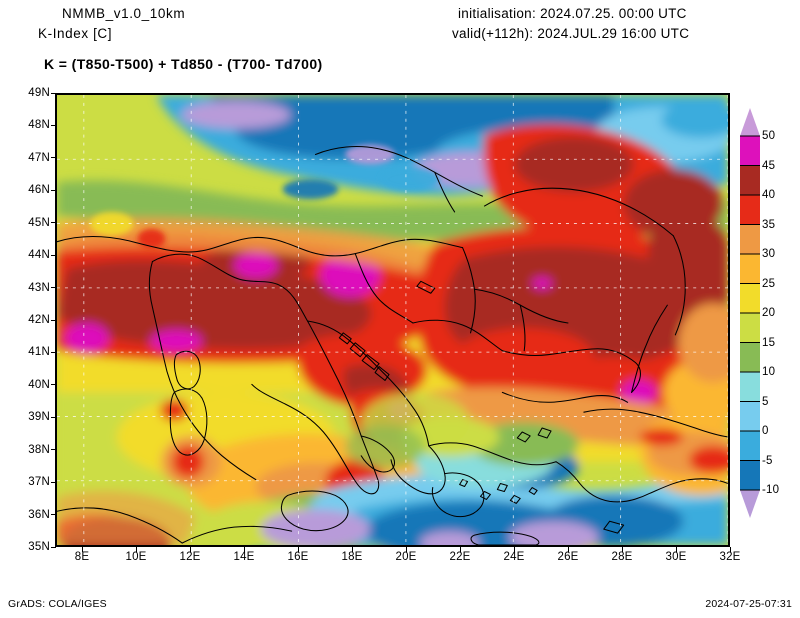  Describe the element at coordinates (406, 557) in the screenshot. I see `lon-tick-label: 20E` at that location.